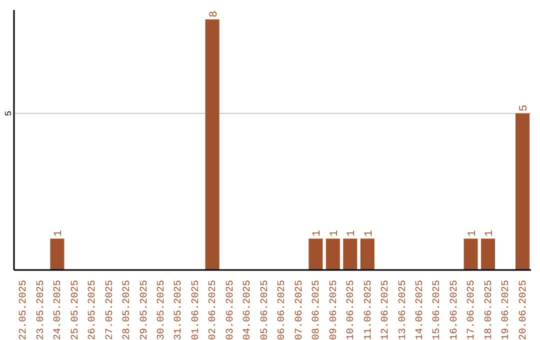 The width and height of the screenshot is (540, 340). I want to click on x-tick-label: 14.06.2025, so click(420, 310).